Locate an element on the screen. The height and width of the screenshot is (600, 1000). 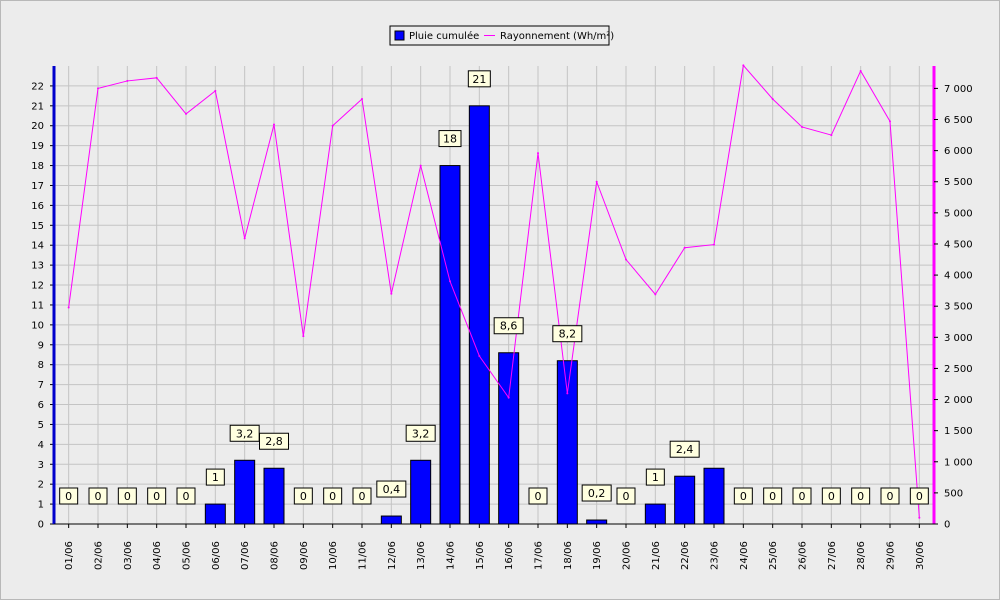
y-right-tick-label: 500 is located at coordinates (953, 493).